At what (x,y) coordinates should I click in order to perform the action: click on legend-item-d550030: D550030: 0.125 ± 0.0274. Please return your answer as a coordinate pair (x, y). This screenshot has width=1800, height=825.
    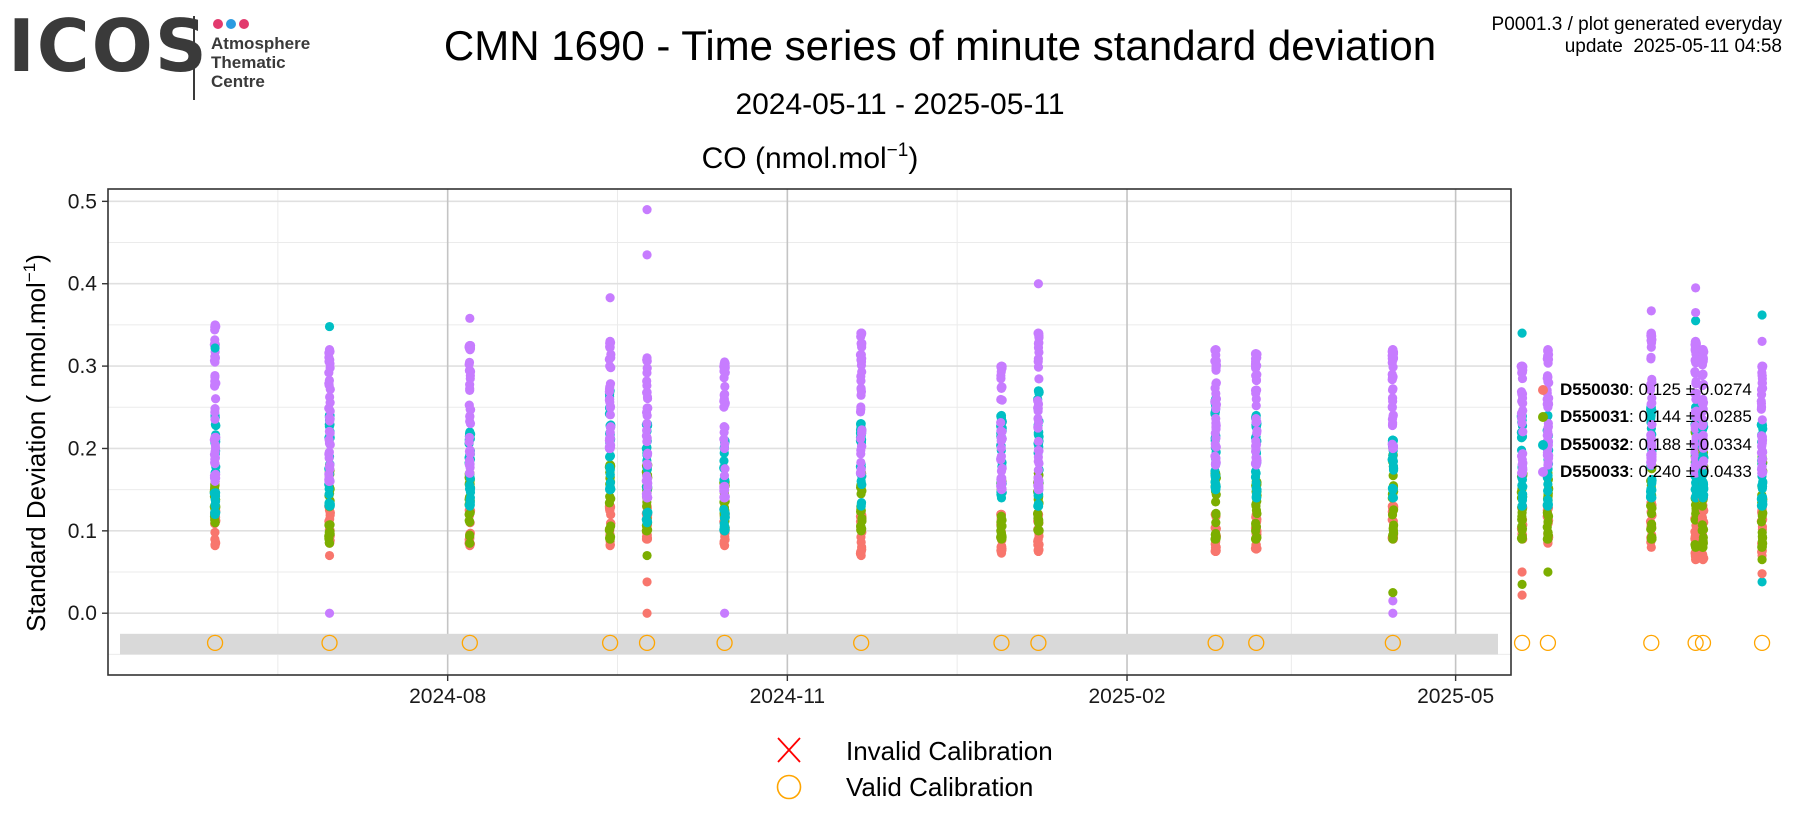
    Looking at the image, I should click on (1645, 390).